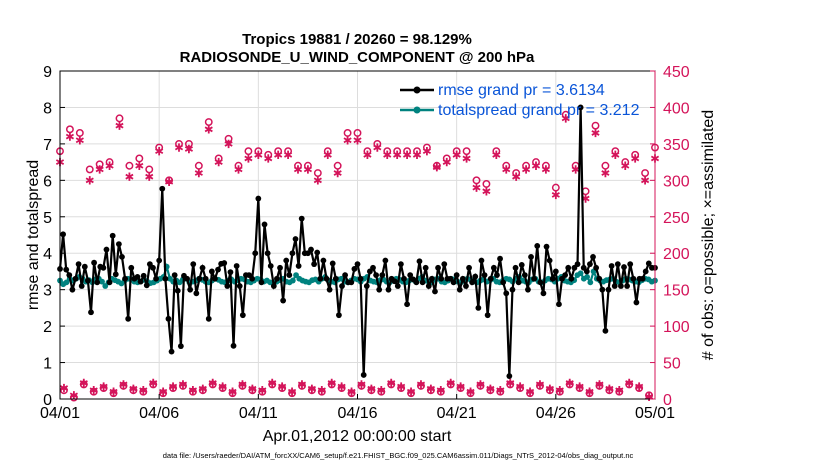 The image size is (830, 470). Describe the element at coordinates (655, 413) in the screenshot. I see `x-tick-label: 05/01` at that location.